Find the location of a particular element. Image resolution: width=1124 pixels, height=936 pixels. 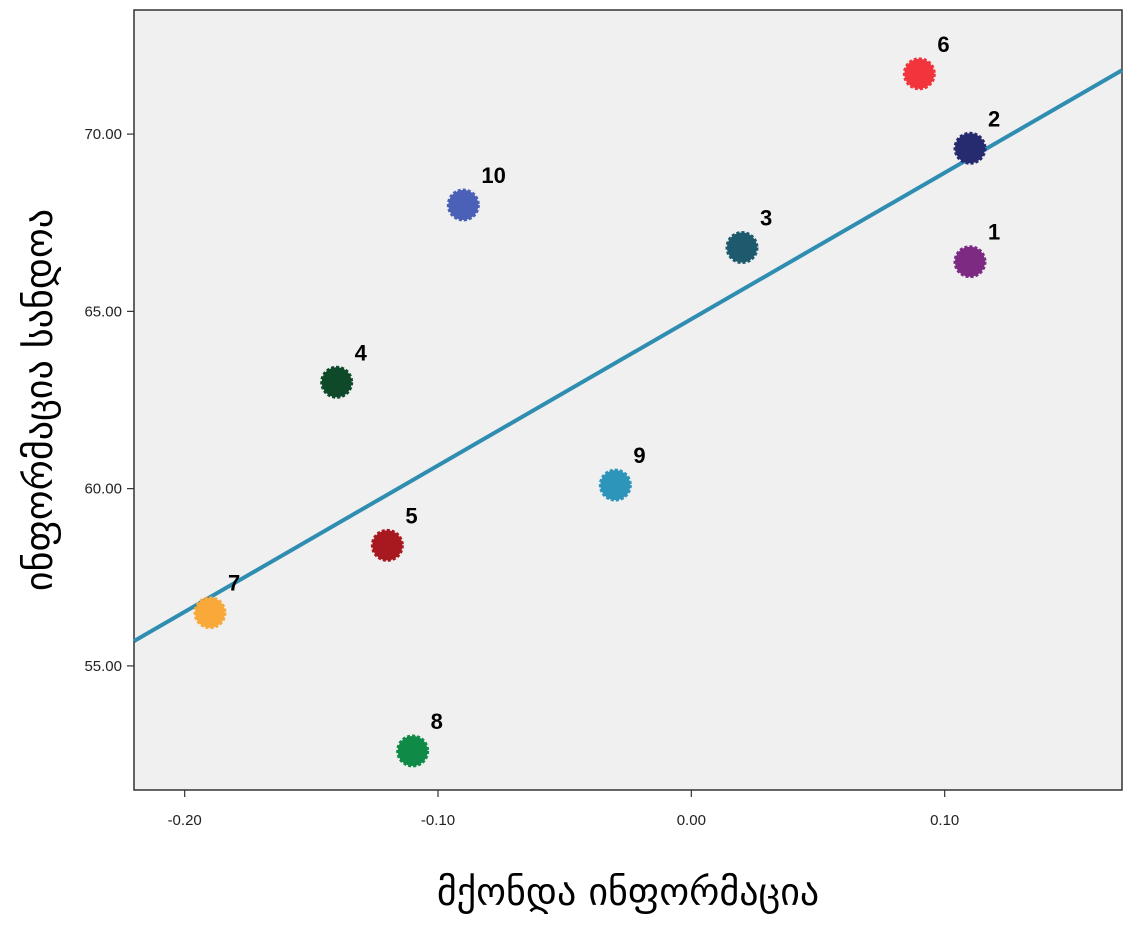

x-tick-label: -0.10 is located at coordinates (438, 820).